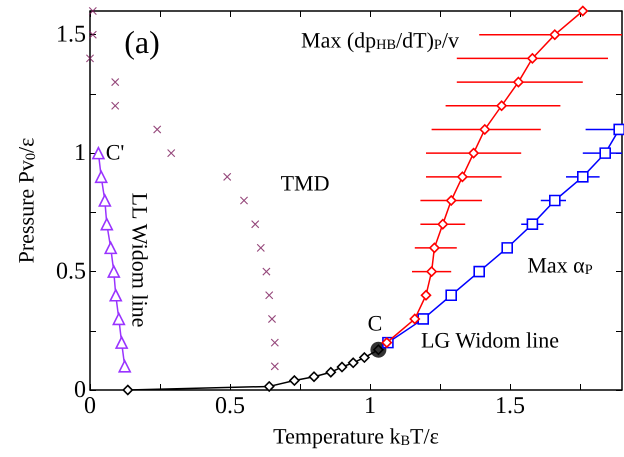 The image size is (624, 457). I want to click on annotation: LG Widom line, so click(490, 340).